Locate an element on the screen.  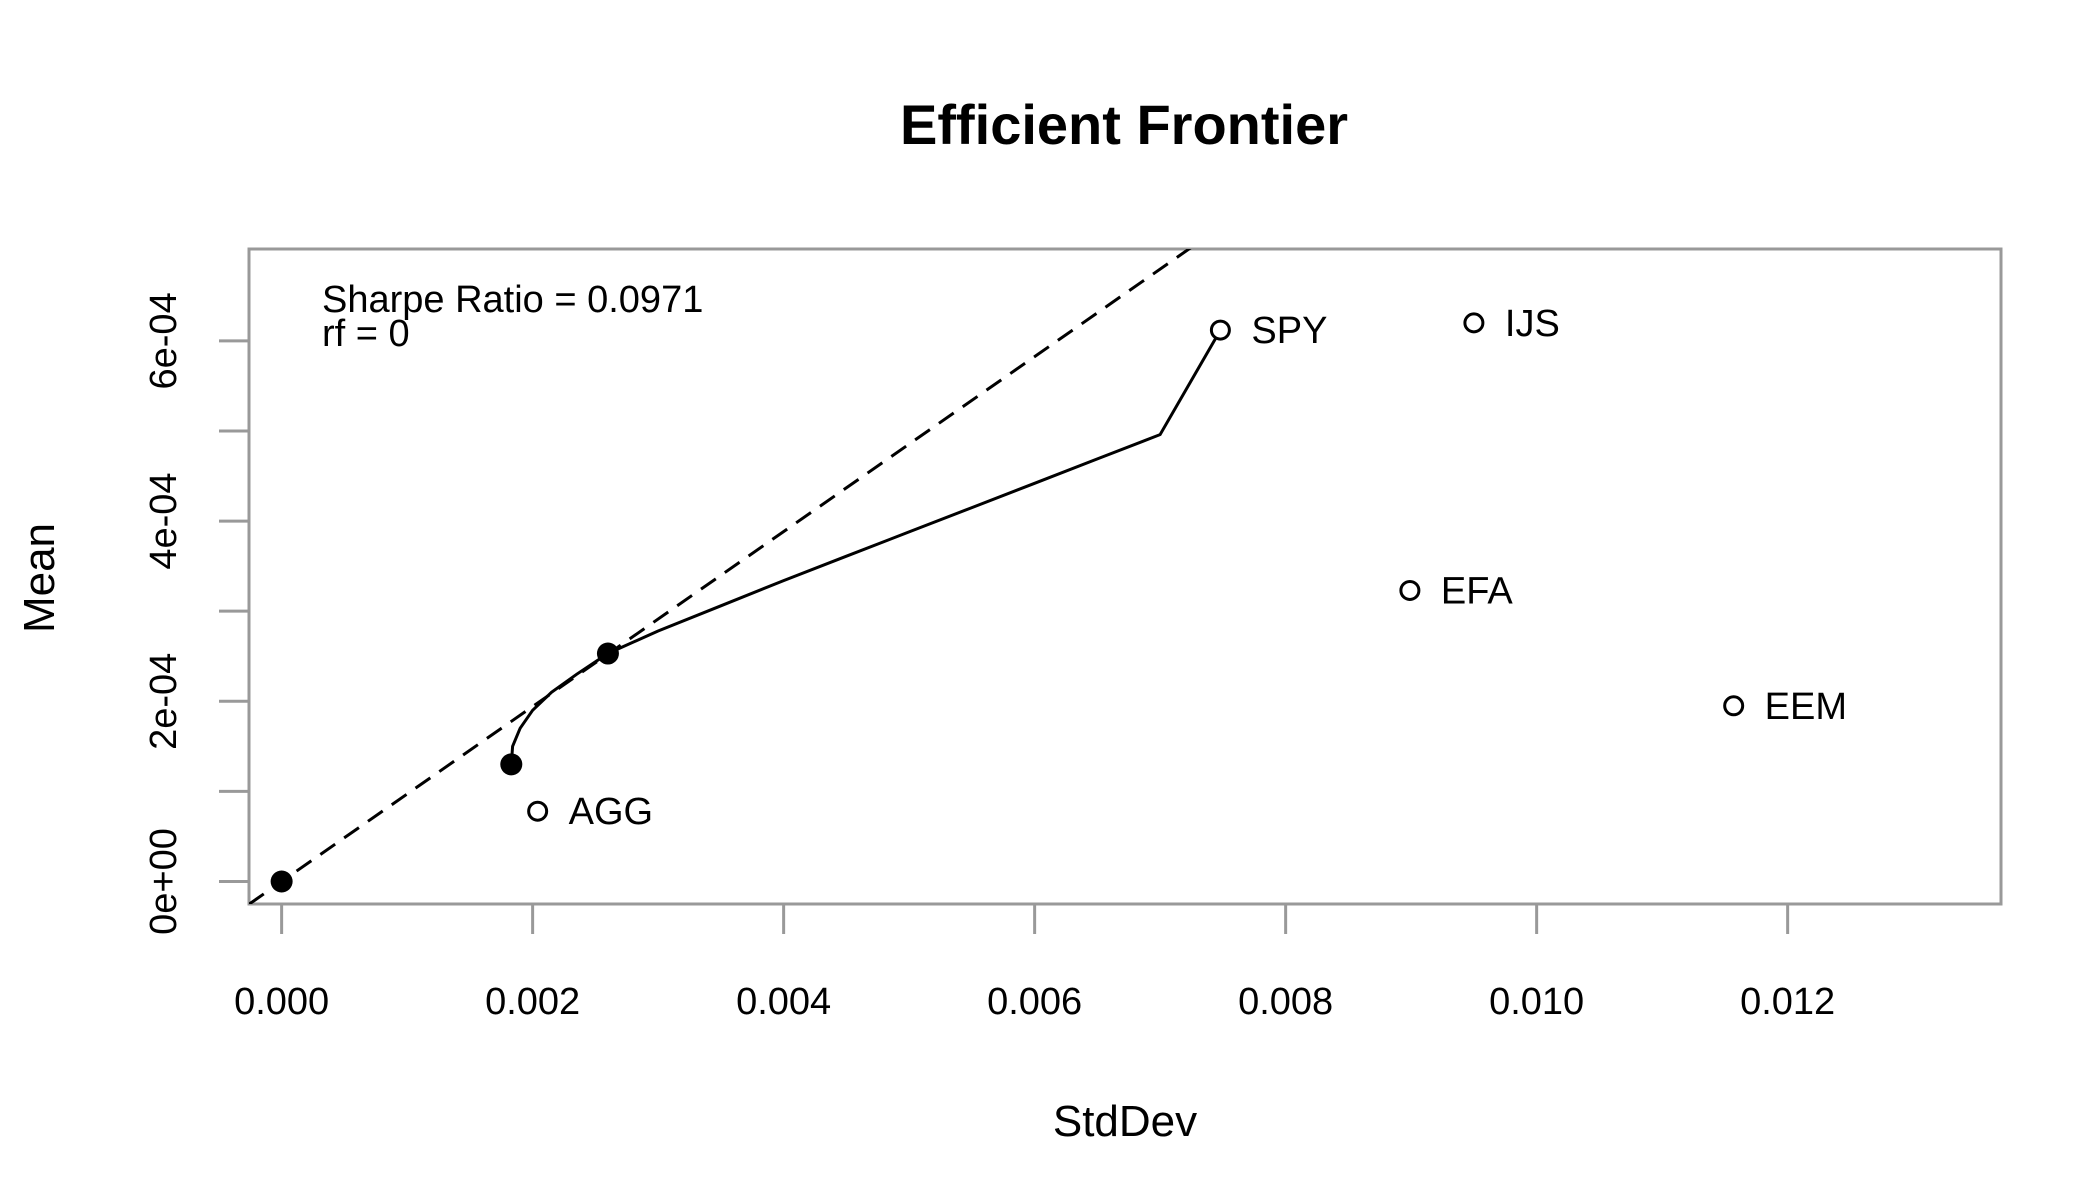
asset-point-efa is located at coordinates (1410, 590).